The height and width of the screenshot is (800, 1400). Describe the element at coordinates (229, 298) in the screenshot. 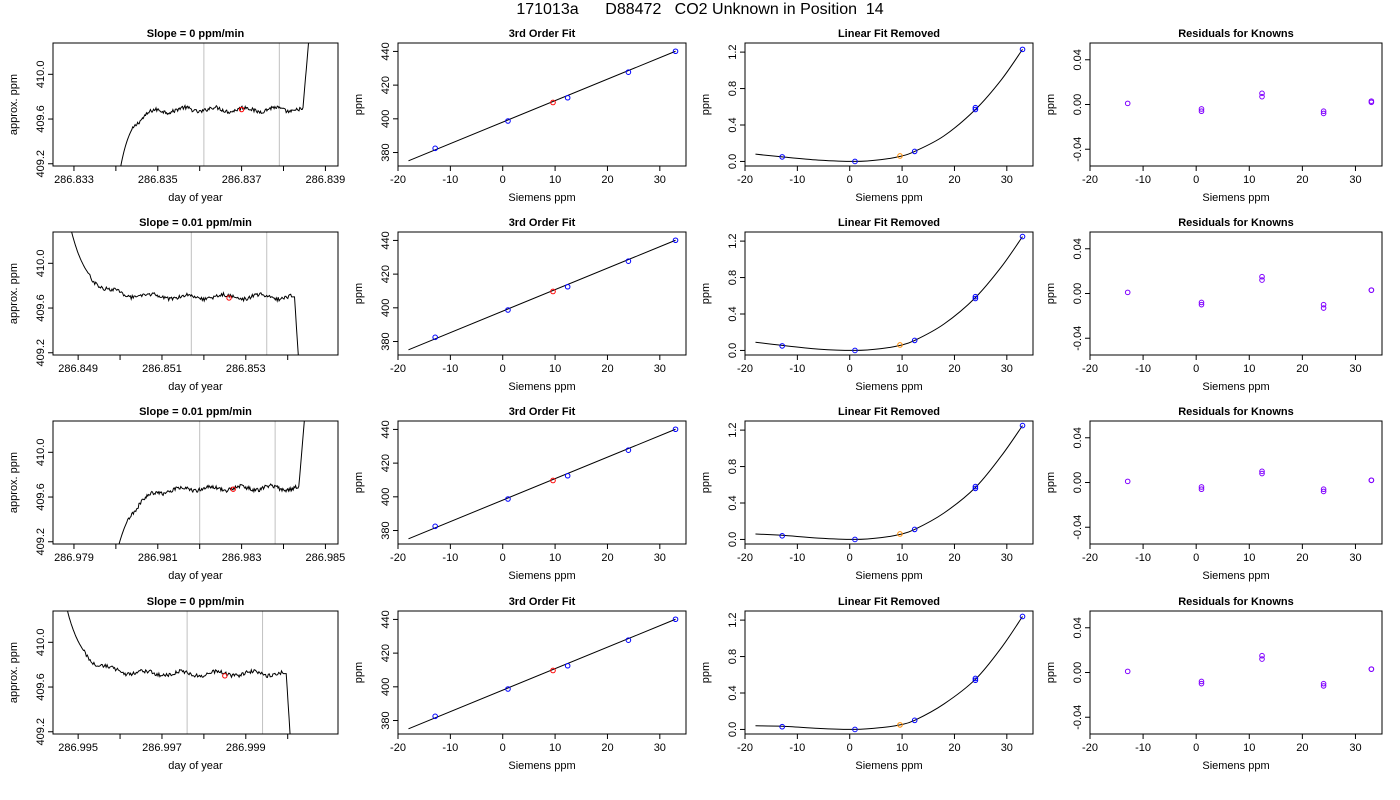

I see `sample-marker` at that location.